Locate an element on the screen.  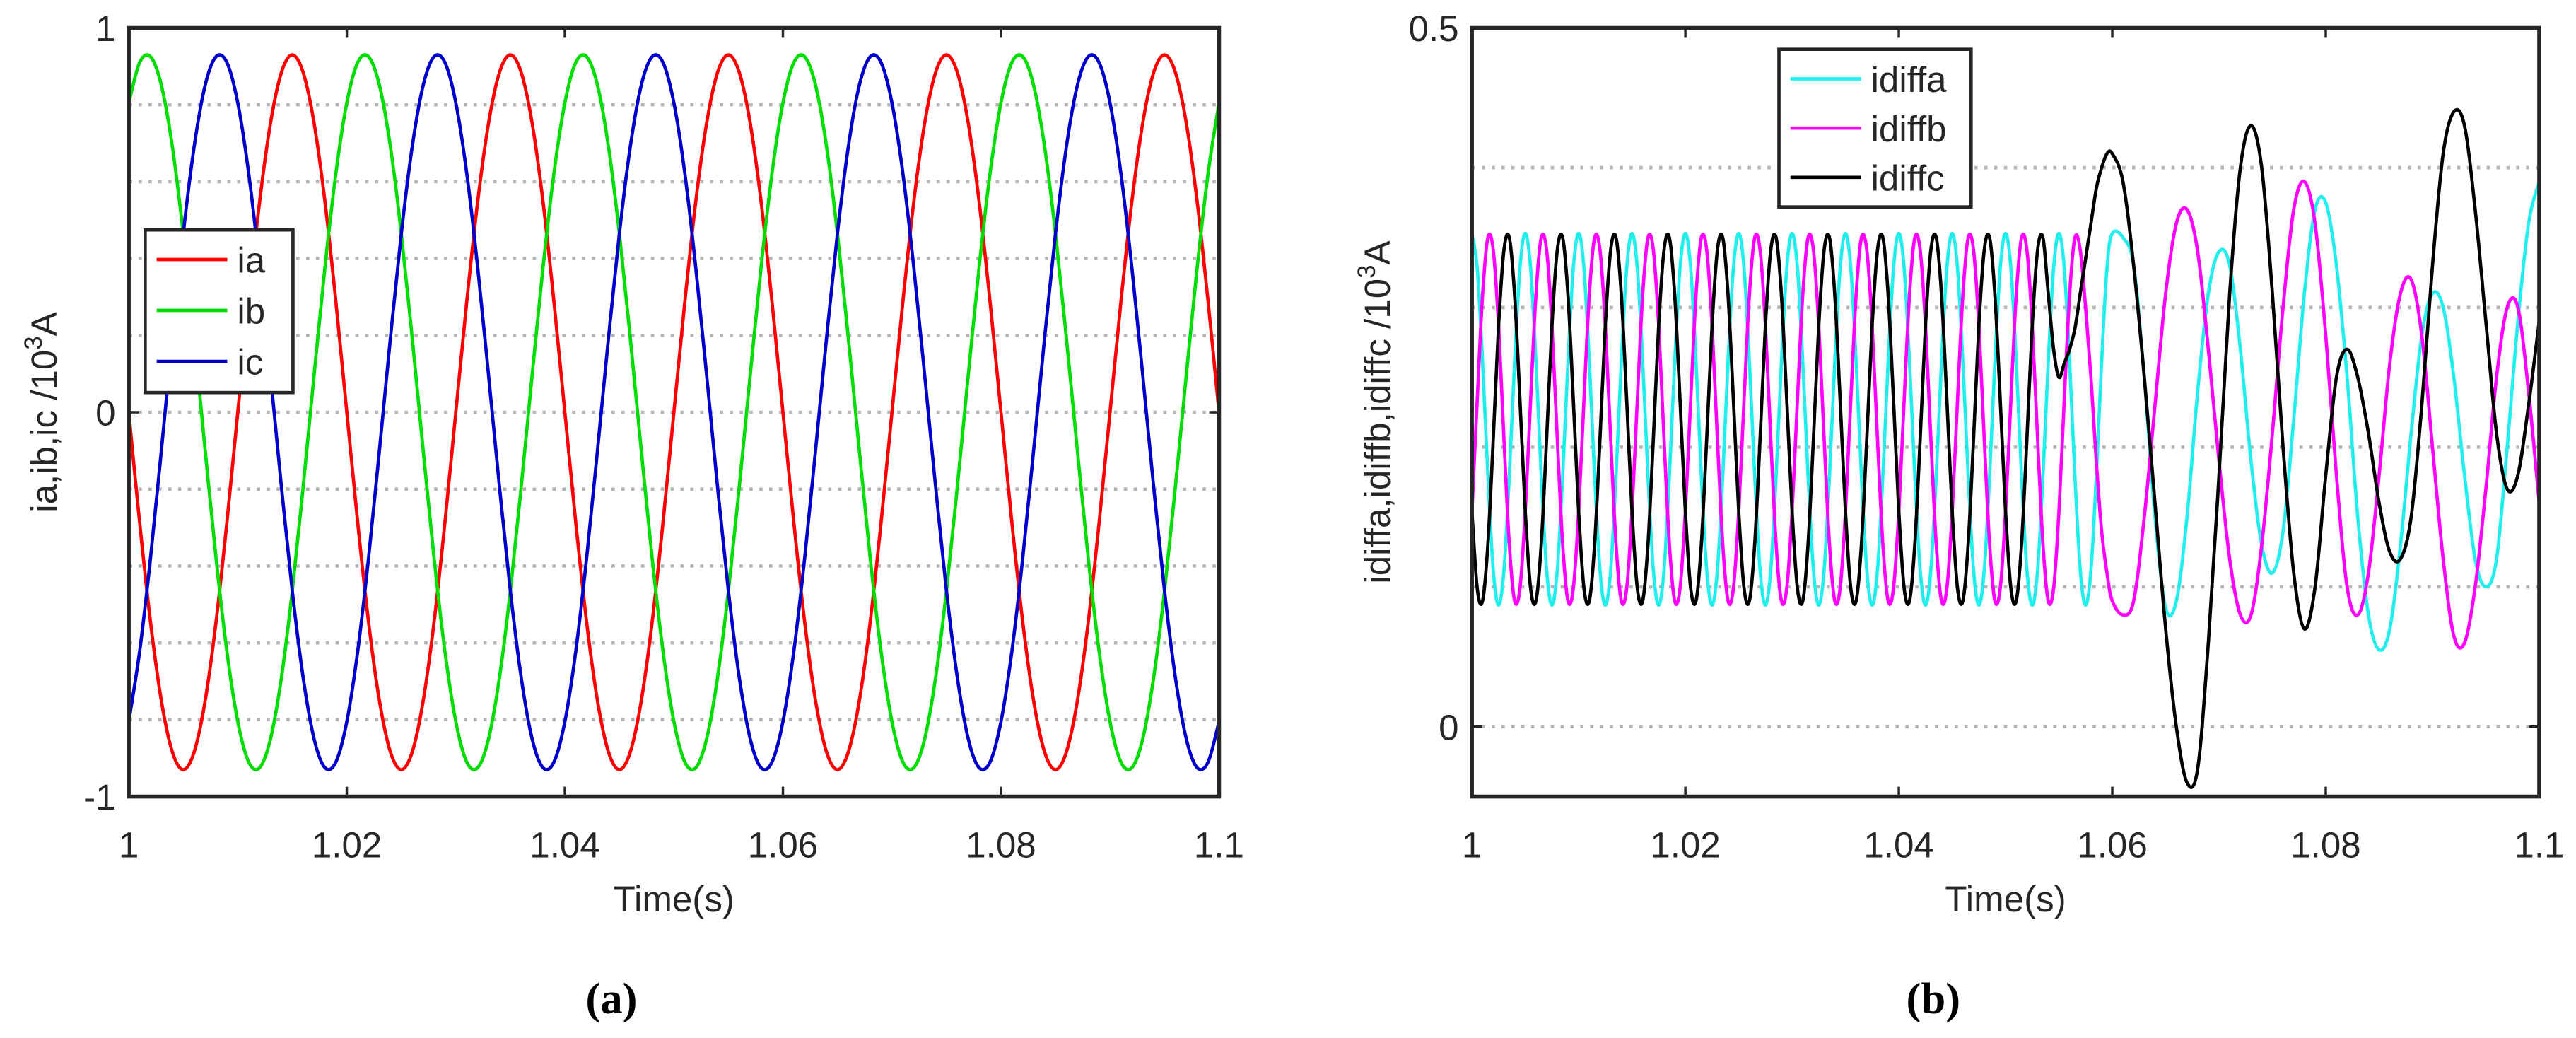
y-axis-label: ia,ib,ic /103A is located at coordinates (42, 412).